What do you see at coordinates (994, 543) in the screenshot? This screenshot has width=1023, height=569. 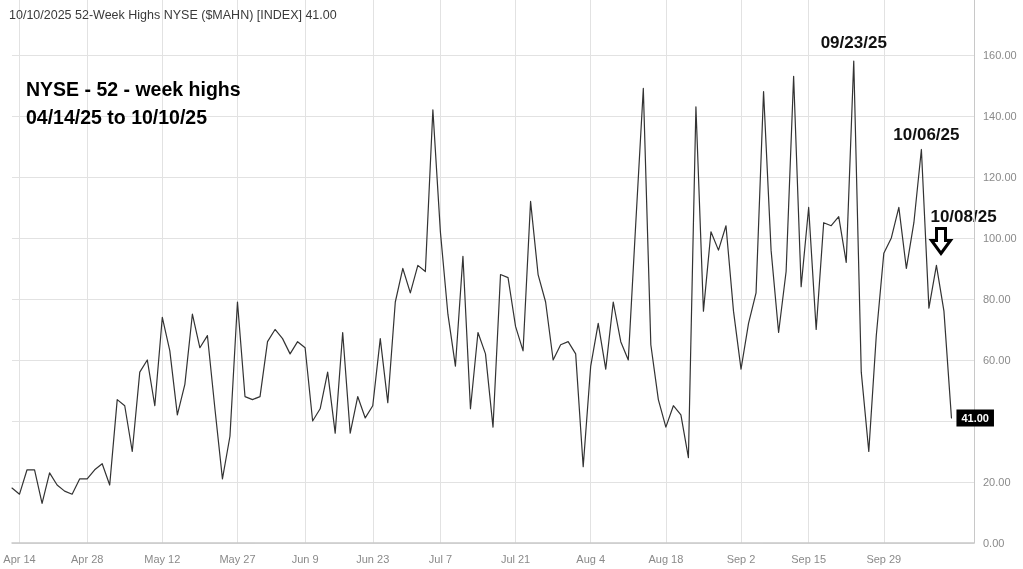 I see `y-tick-label: 0.00` at bounding box center [994, 543].